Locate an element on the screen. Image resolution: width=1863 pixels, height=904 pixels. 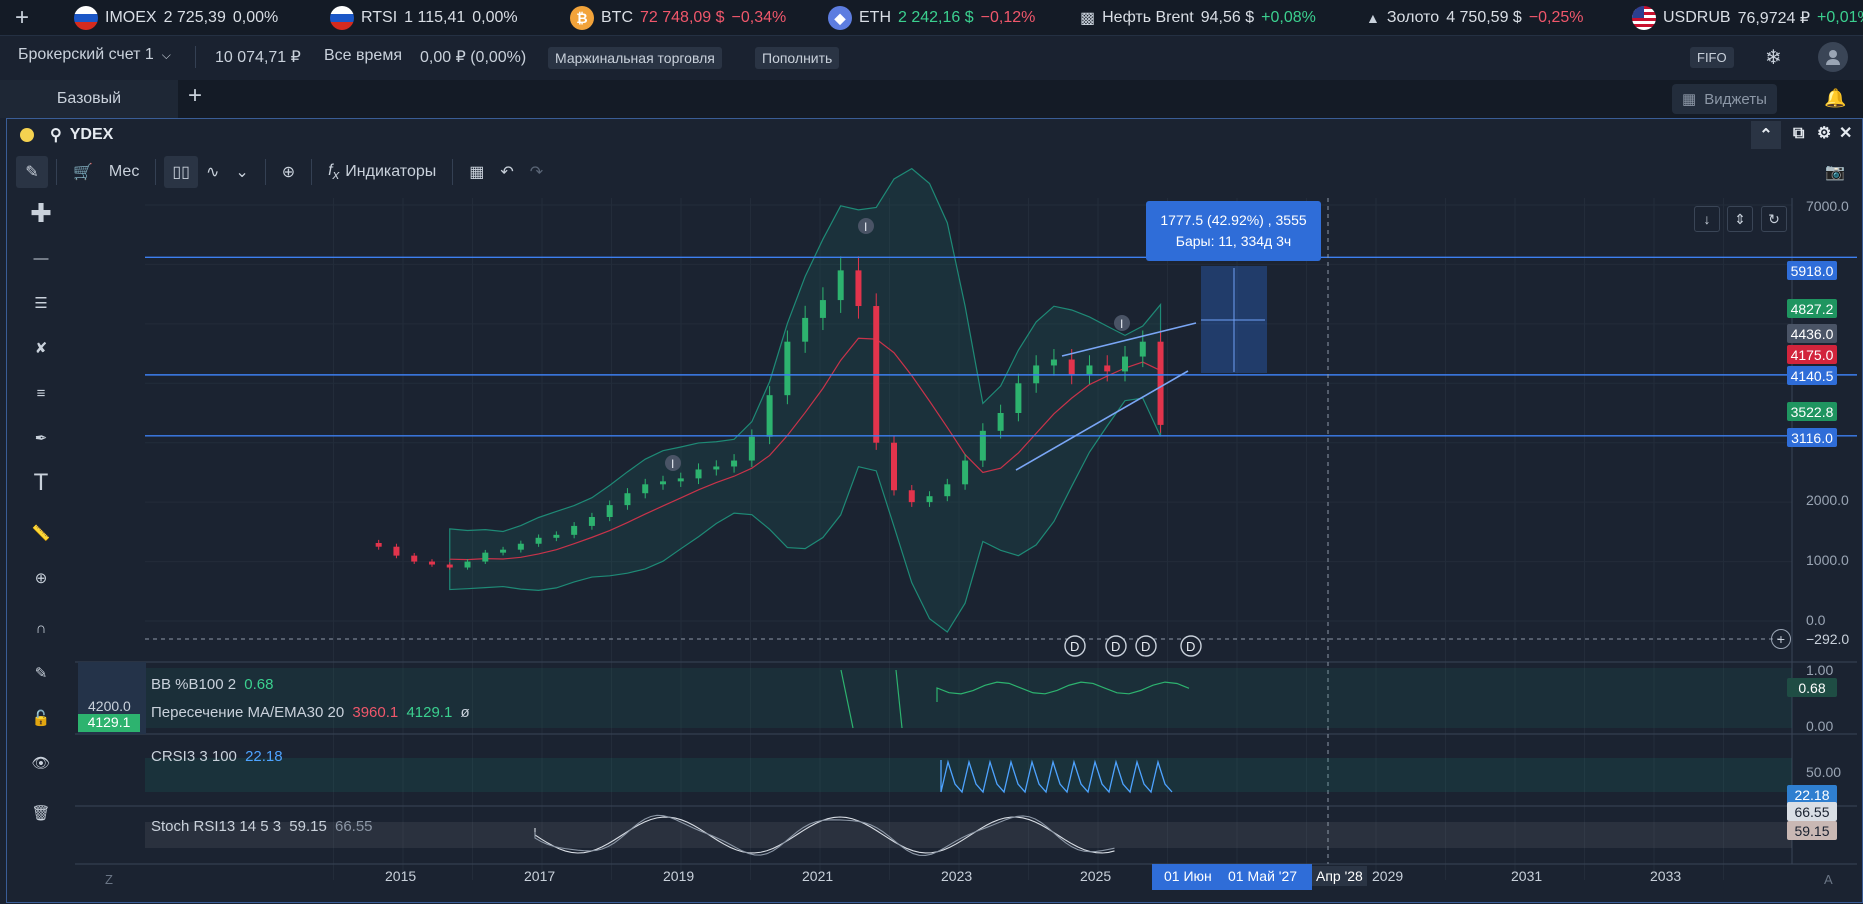
chevron-down-icon: ⌄ is located at coordinates (242, 172).